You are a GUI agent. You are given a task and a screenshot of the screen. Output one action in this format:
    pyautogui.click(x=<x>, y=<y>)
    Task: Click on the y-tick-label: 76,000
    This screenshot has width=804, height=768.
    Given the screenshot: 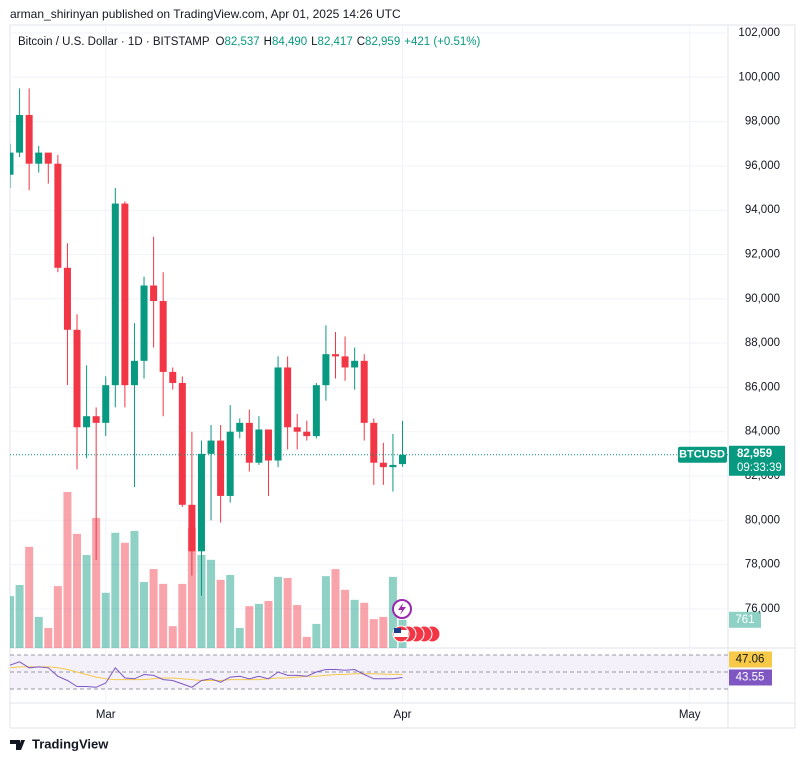 What is the action you would take?
    pyautogui.click(x=762, y=609)
    